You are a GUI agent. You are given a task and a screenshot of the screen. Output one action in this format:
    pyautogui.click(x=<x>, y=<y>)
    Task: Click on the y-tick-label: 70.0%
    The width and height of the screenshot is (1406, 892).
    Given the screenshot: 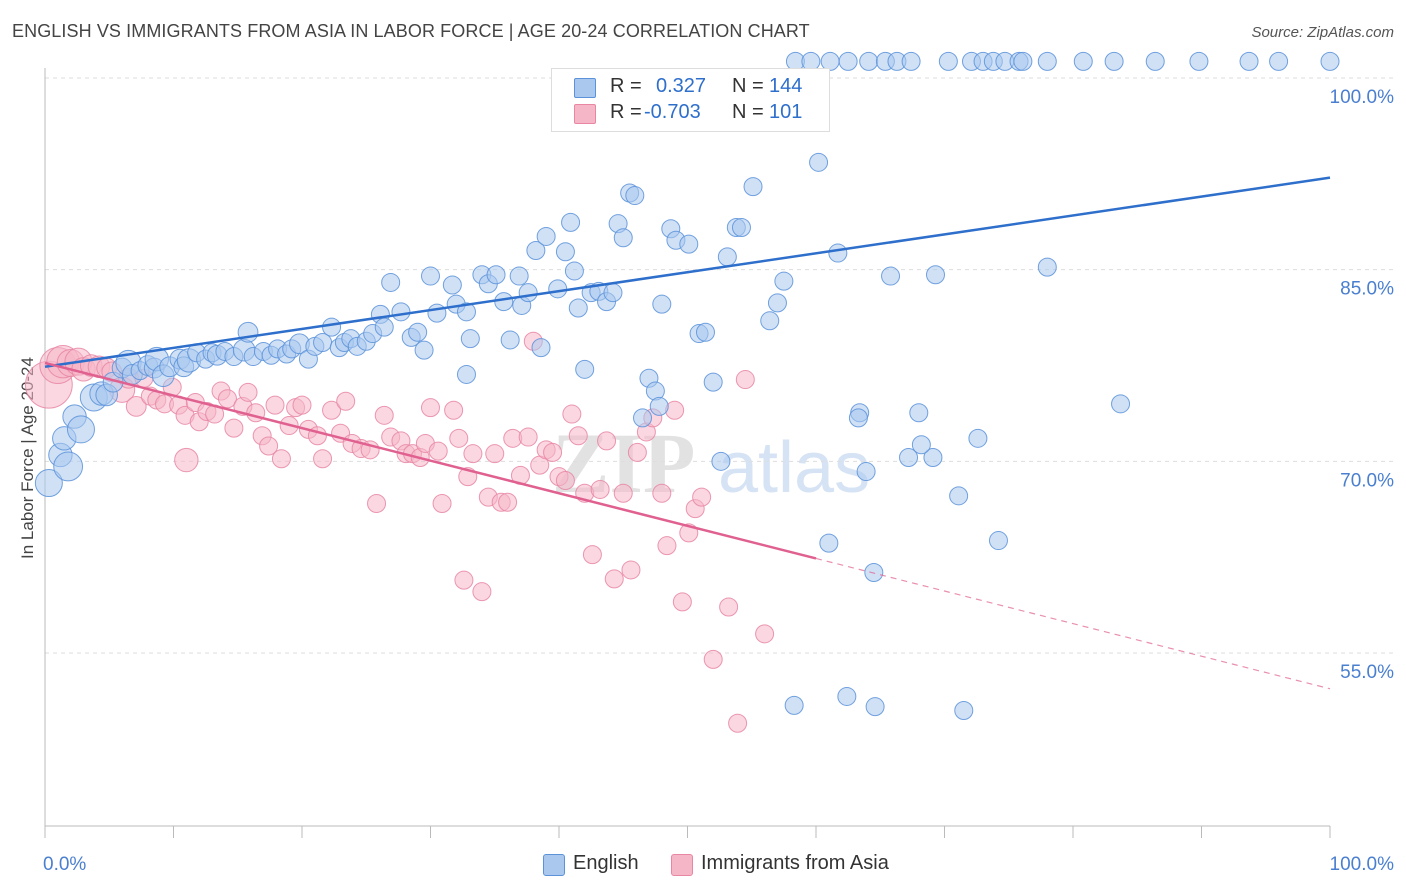 What is the action you would take?
    pyautogui.click(x=1367, y=480)
    